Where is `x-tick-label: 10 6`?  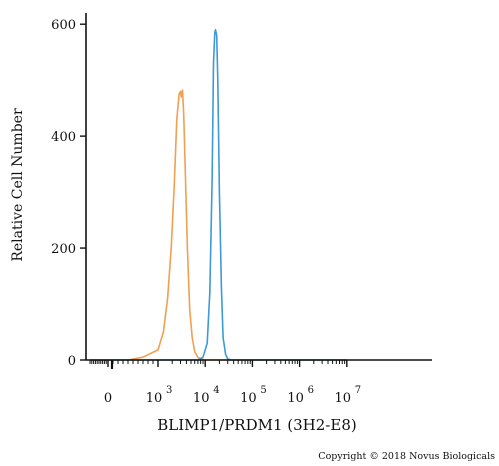
x-tick-label: 10 6 is located at coordinates (300, 395).